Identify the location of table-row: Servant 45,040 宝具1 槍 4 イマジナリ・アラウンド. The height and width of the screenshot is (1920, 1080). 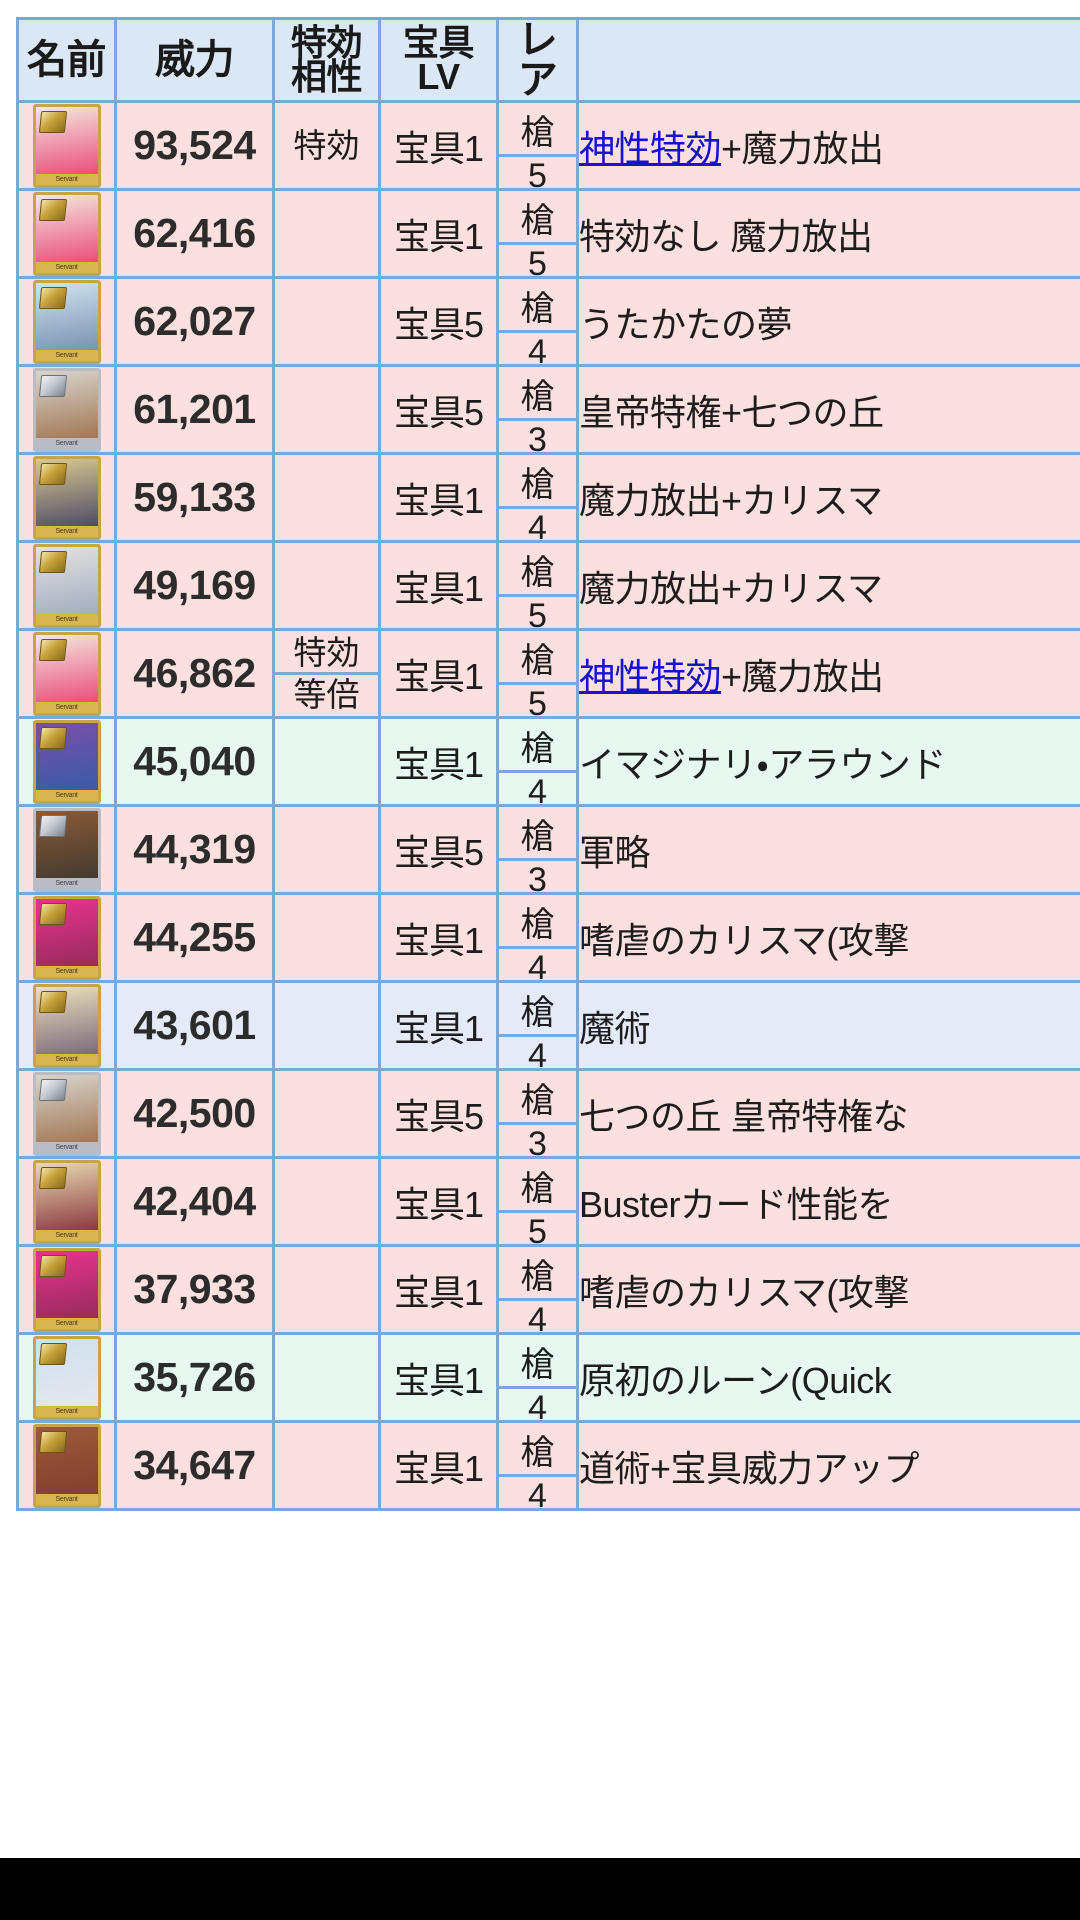
(548, 764).